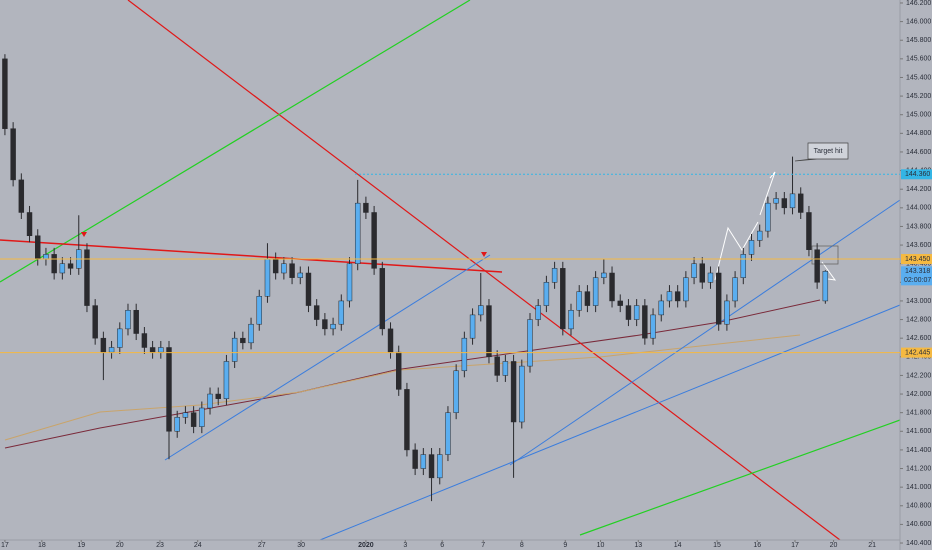  I want to click on x-tick-label: 3, so click(405, 545).